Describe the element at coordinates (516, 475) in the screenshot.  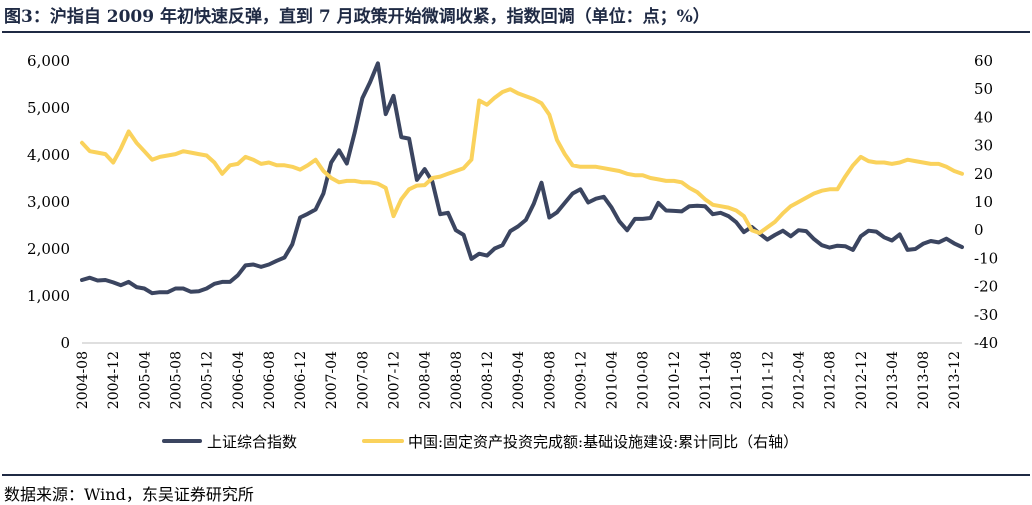
I see `source-rule` at that location.